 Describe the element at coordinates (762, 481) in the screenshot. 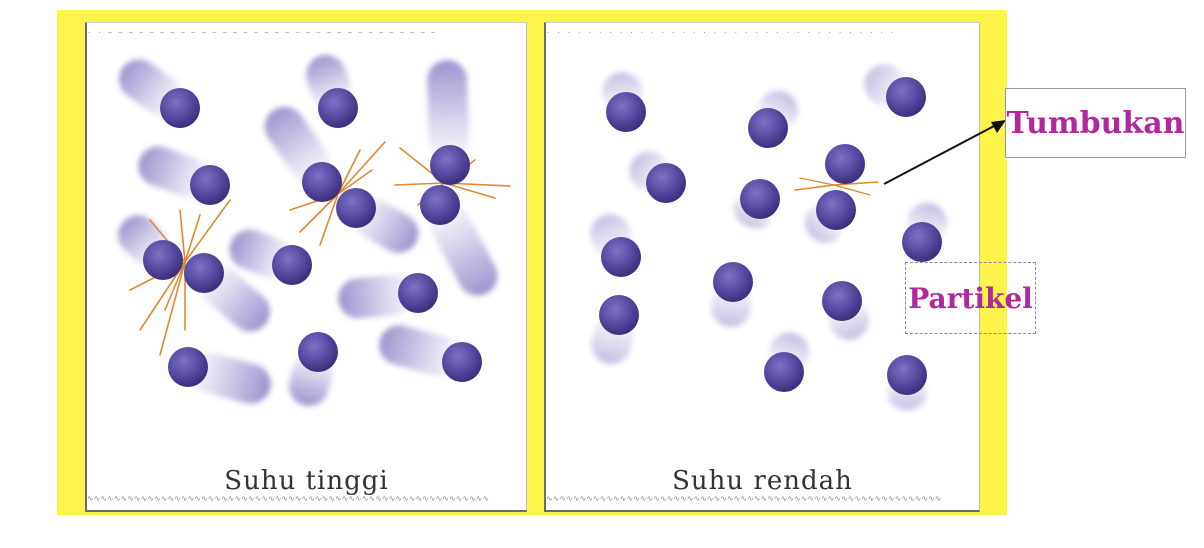

I see `low-temperature-caption: Suhu rendah` at that location.